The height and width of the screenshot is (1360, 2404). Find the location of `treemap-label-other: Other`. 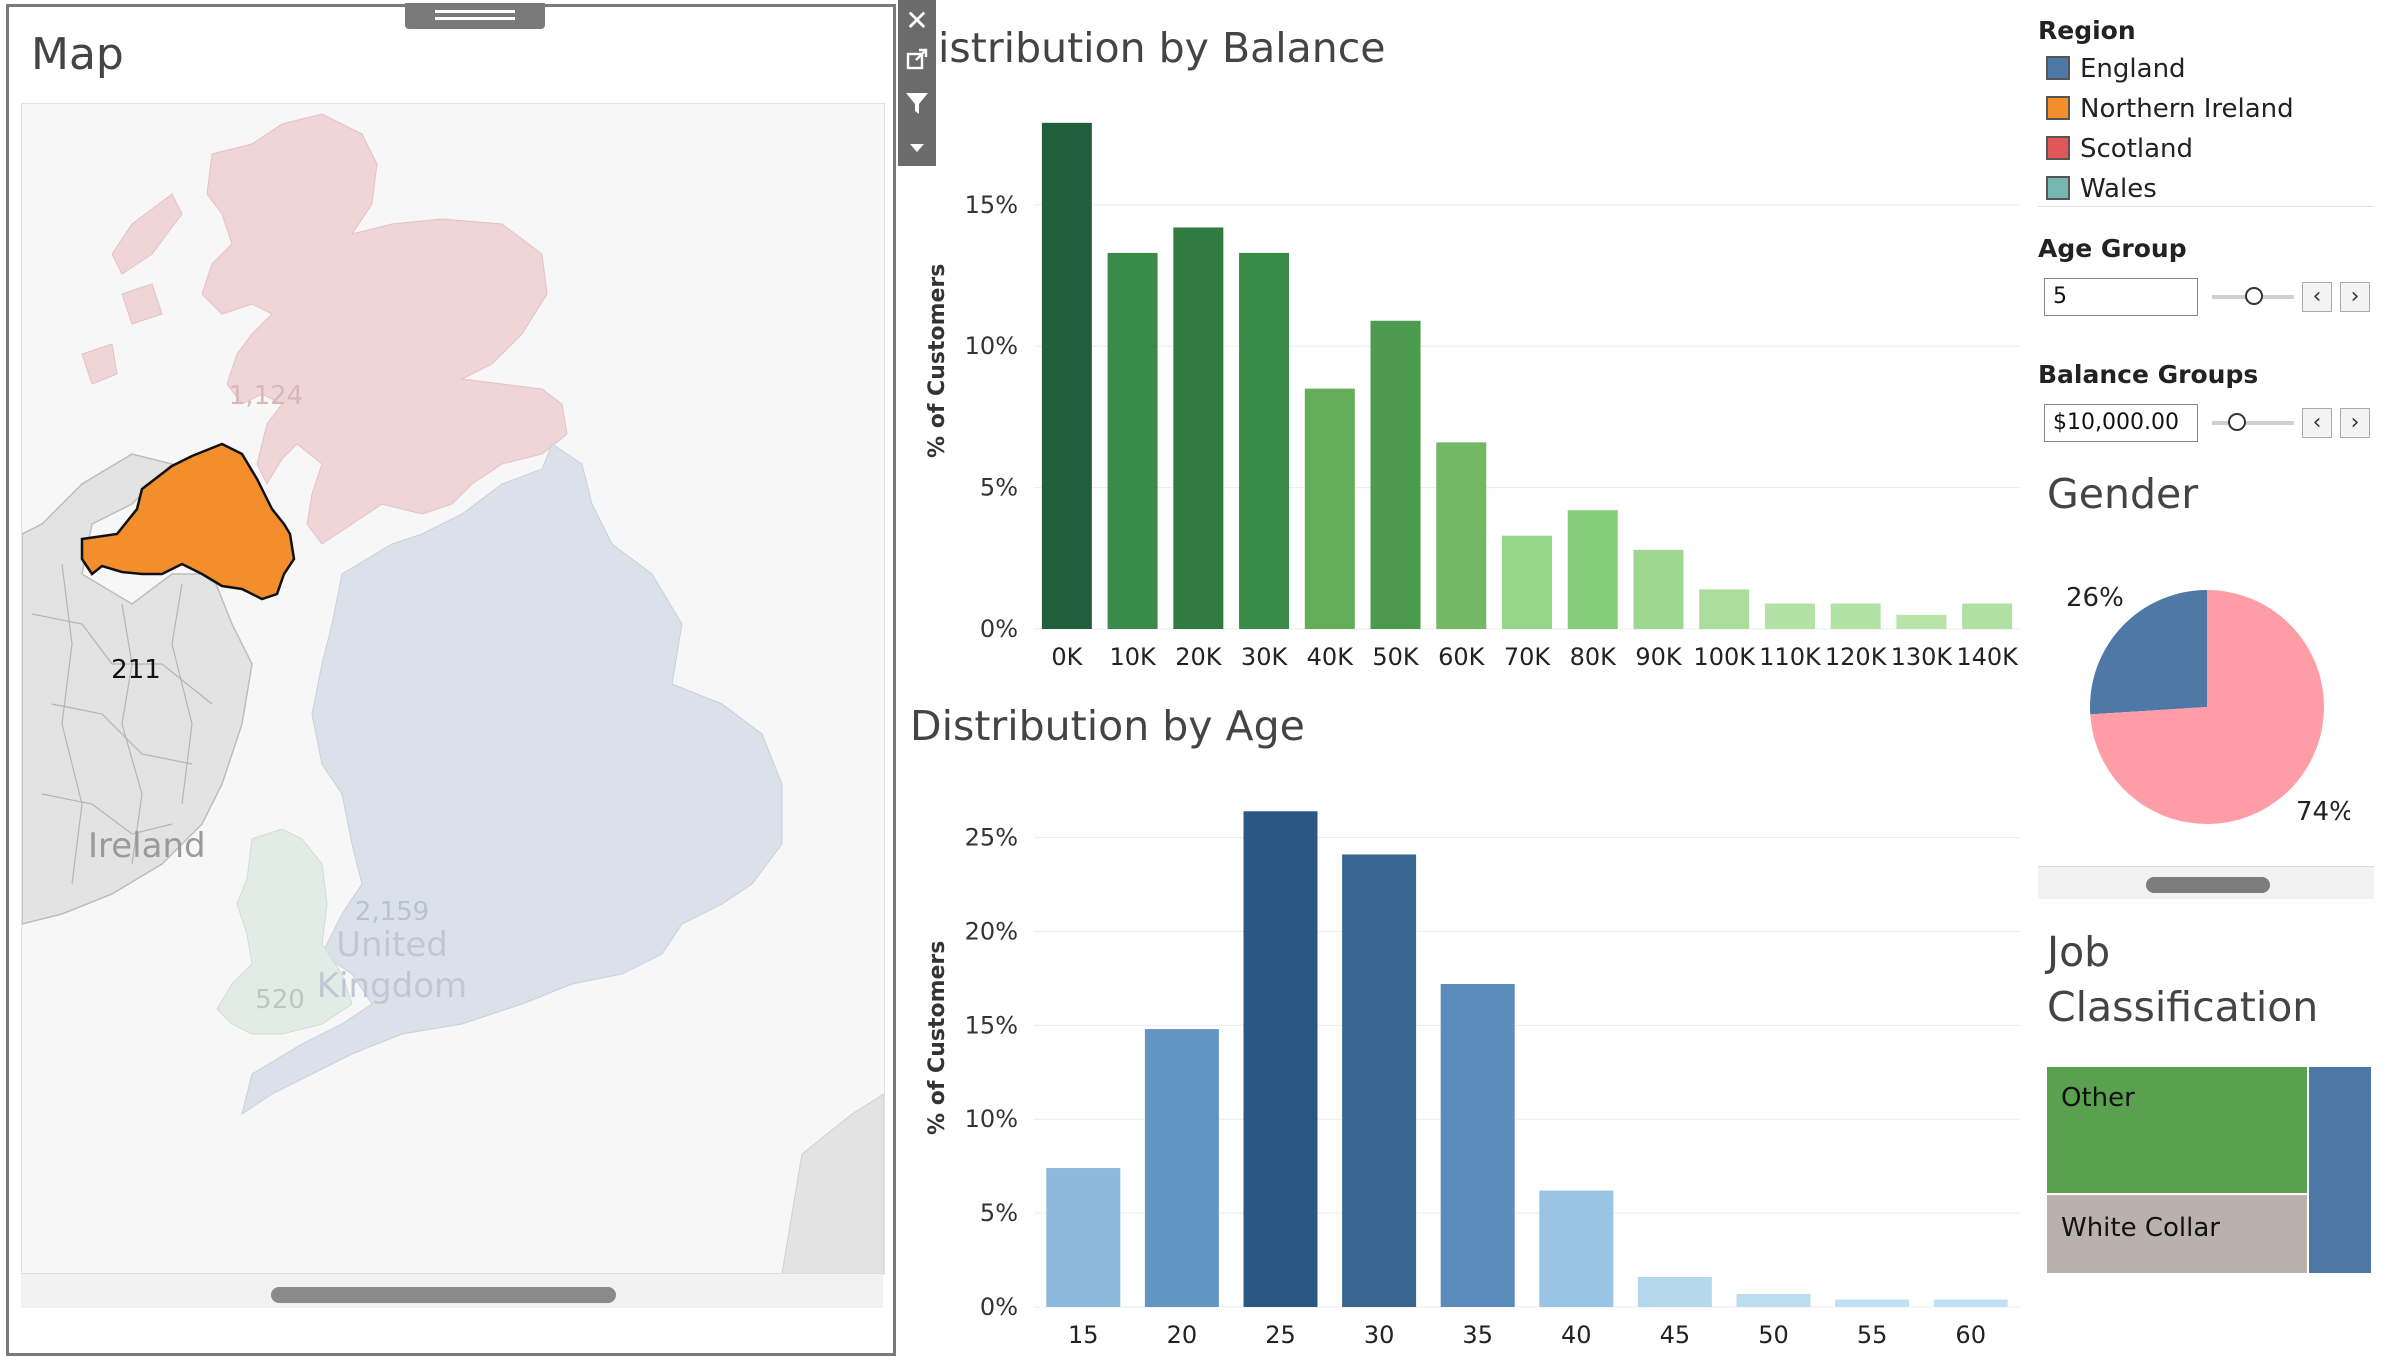

treemap-label-other: Other is located at coordinates (2098, 1098).